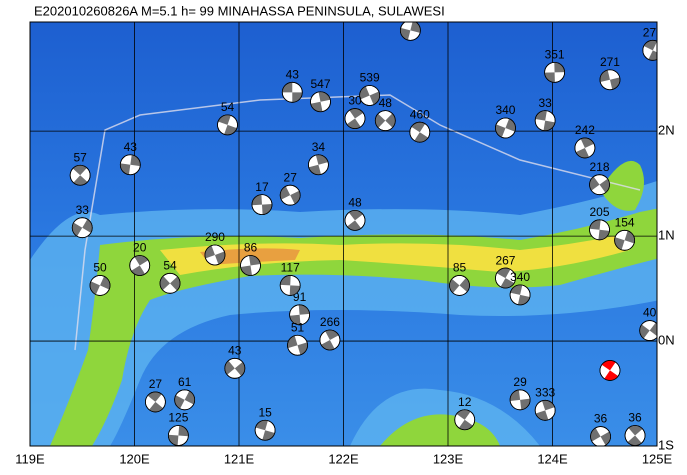 The width and height of the screenshot is (687, 475). What do you see at coordinates (505, 110) in the screenshot?
I see `depth-label: 340` at bounding box center [505, 110].